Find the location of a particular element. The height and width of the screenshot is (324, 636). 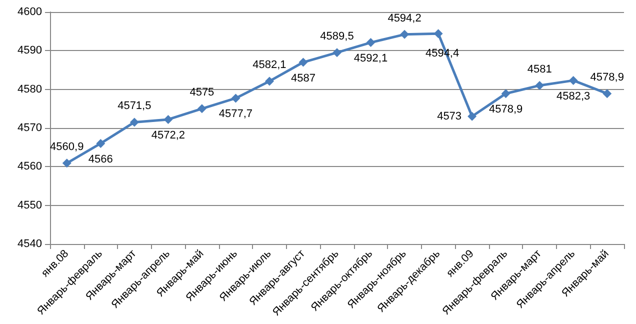

y-tick-label: 4560 is located at coordinates (30, 166).